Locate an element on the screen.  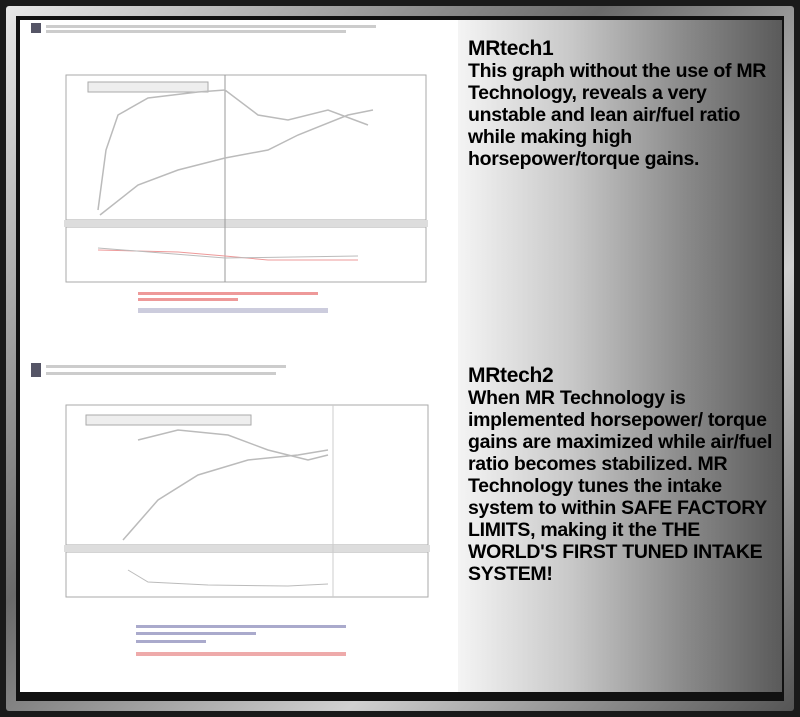
mrtech1-heading: MRtech1 is located at coordinates (511, 48).